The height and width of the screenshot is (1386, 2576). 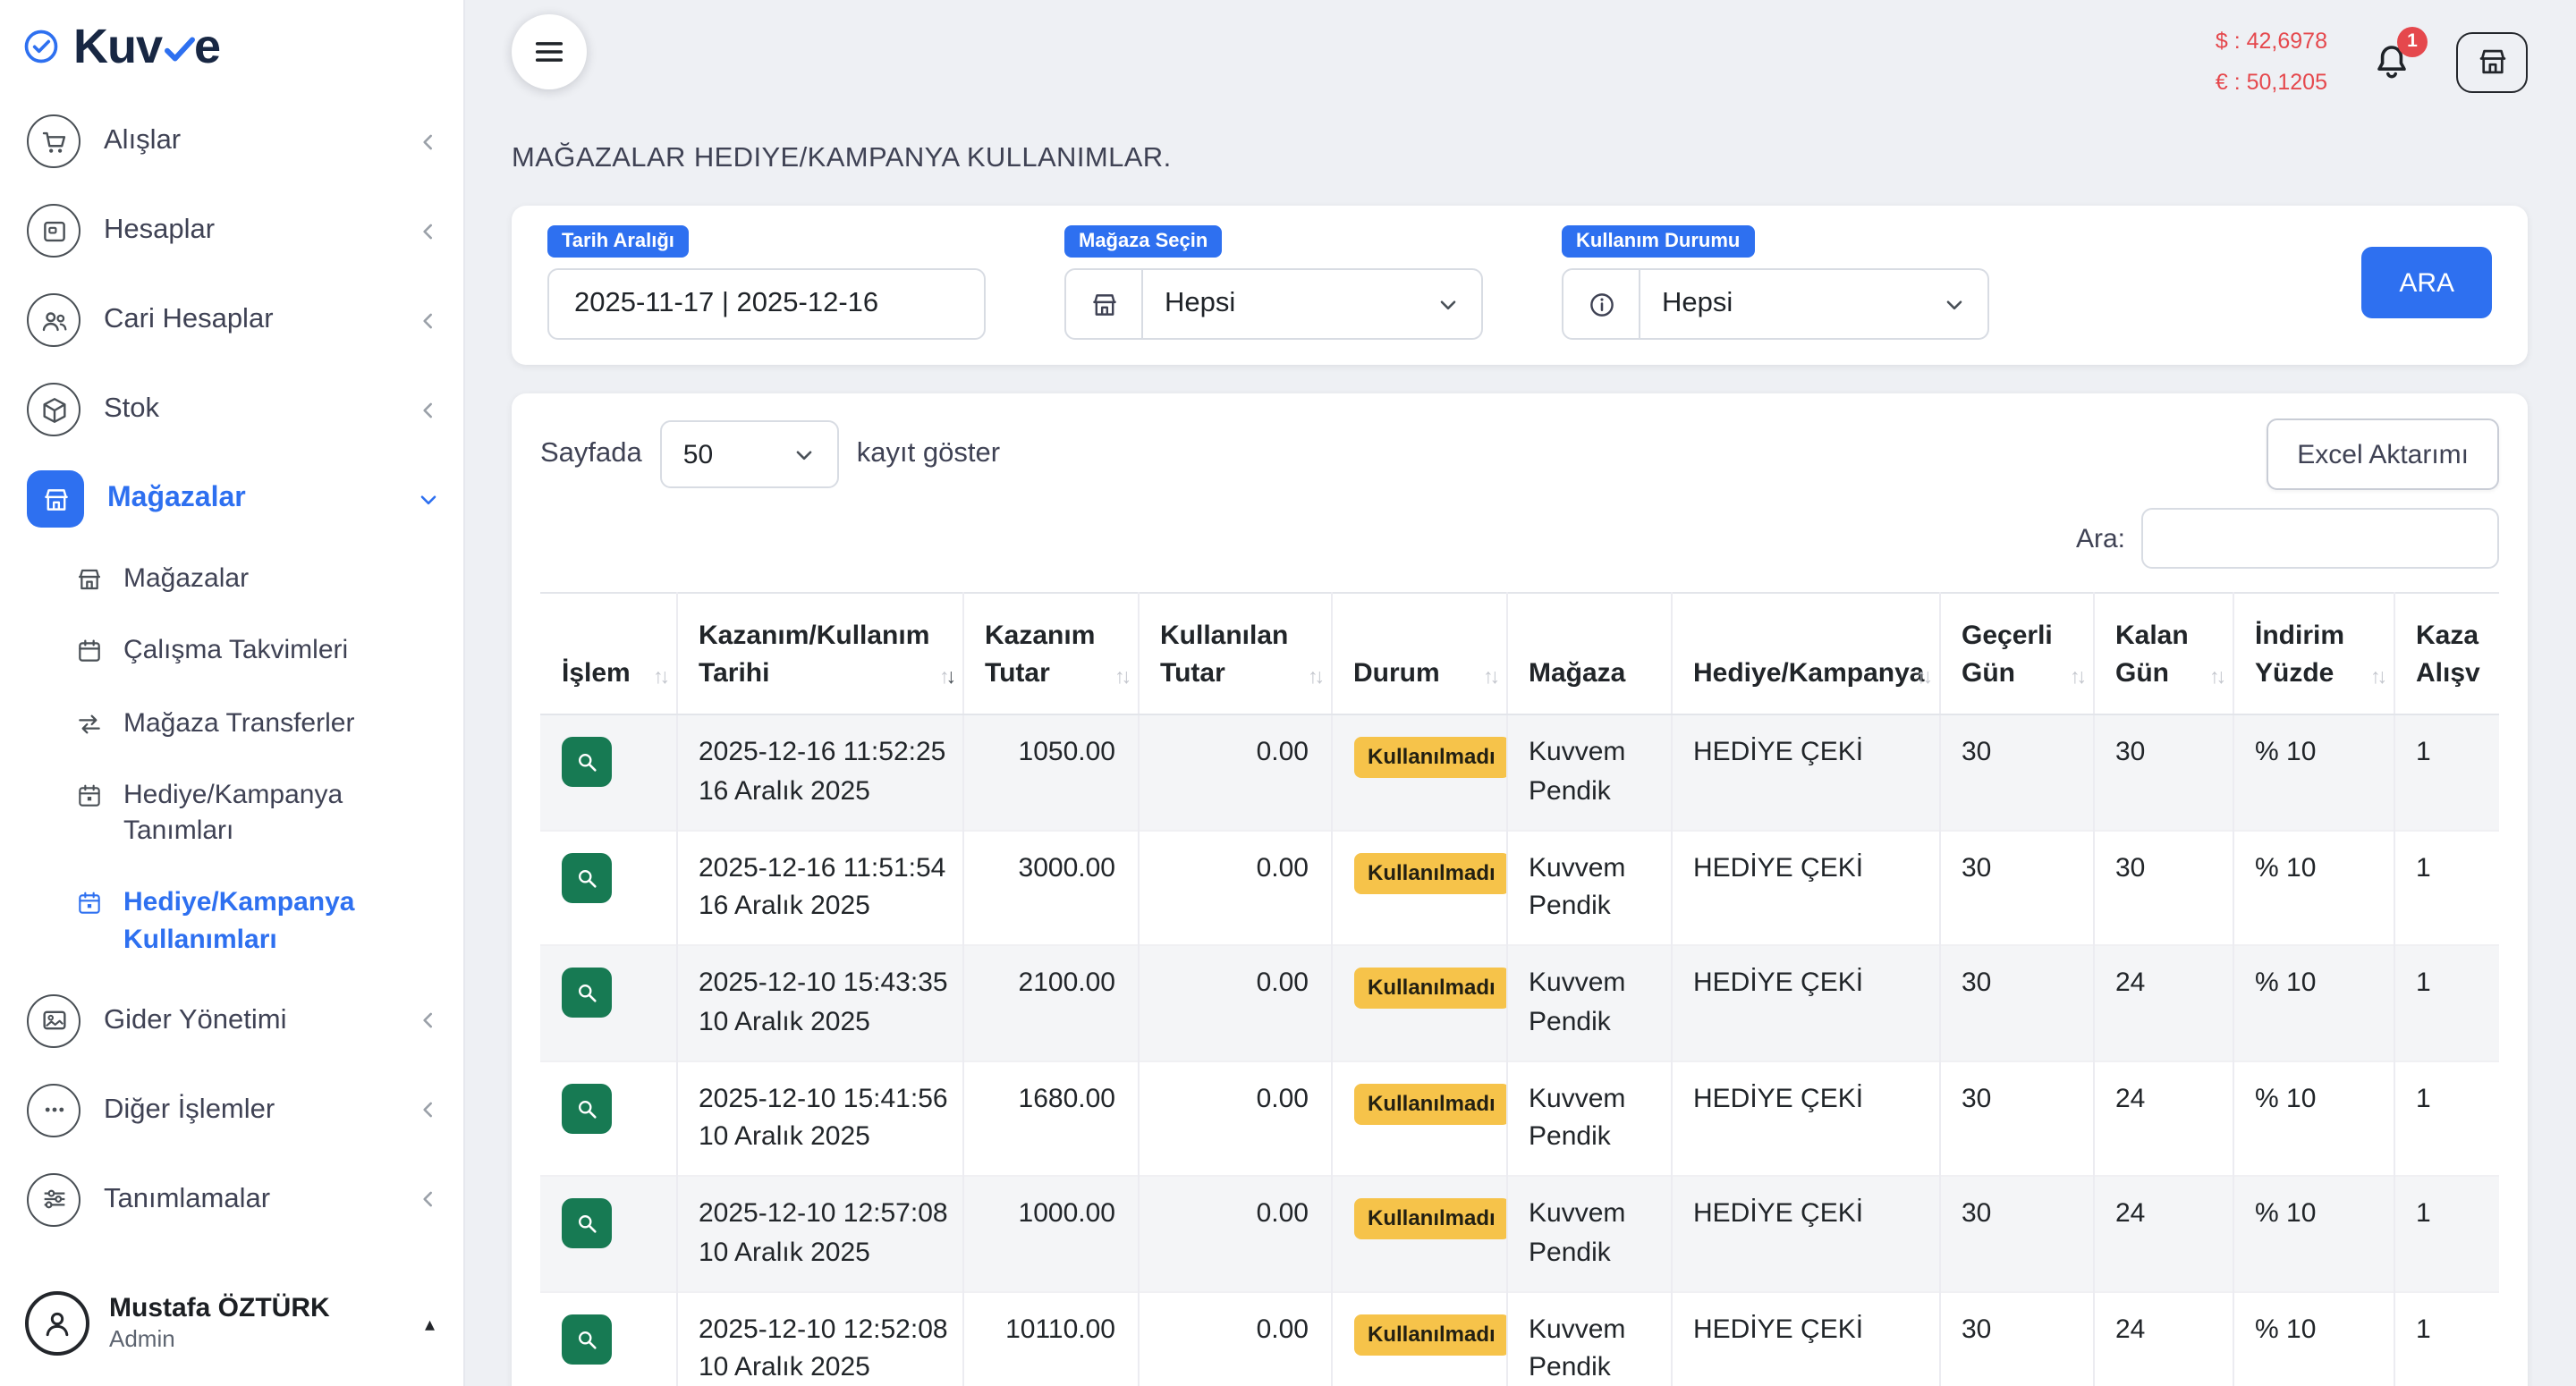 I want to click on search-button: ARA, so click(x=2426, y=282).